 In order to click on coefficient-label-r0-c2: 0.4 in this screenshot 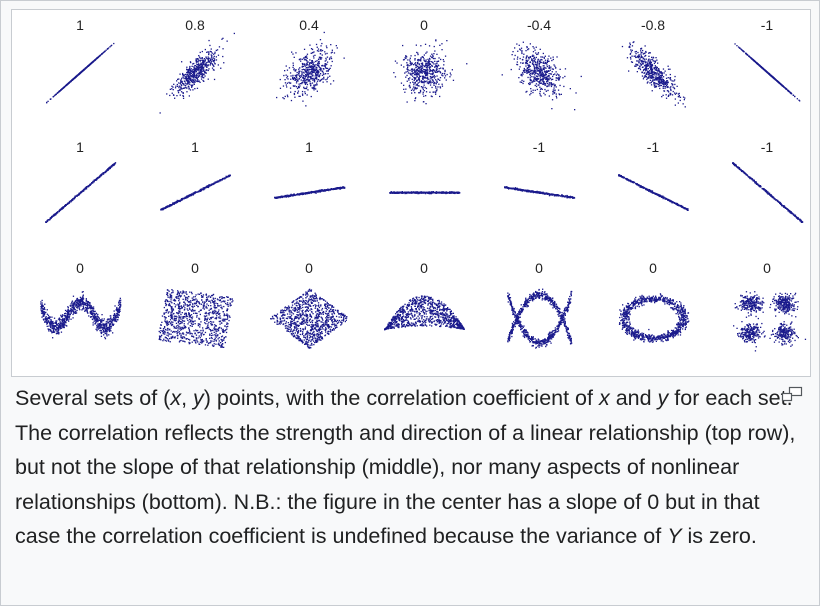, I will do `click(309, 25)`.